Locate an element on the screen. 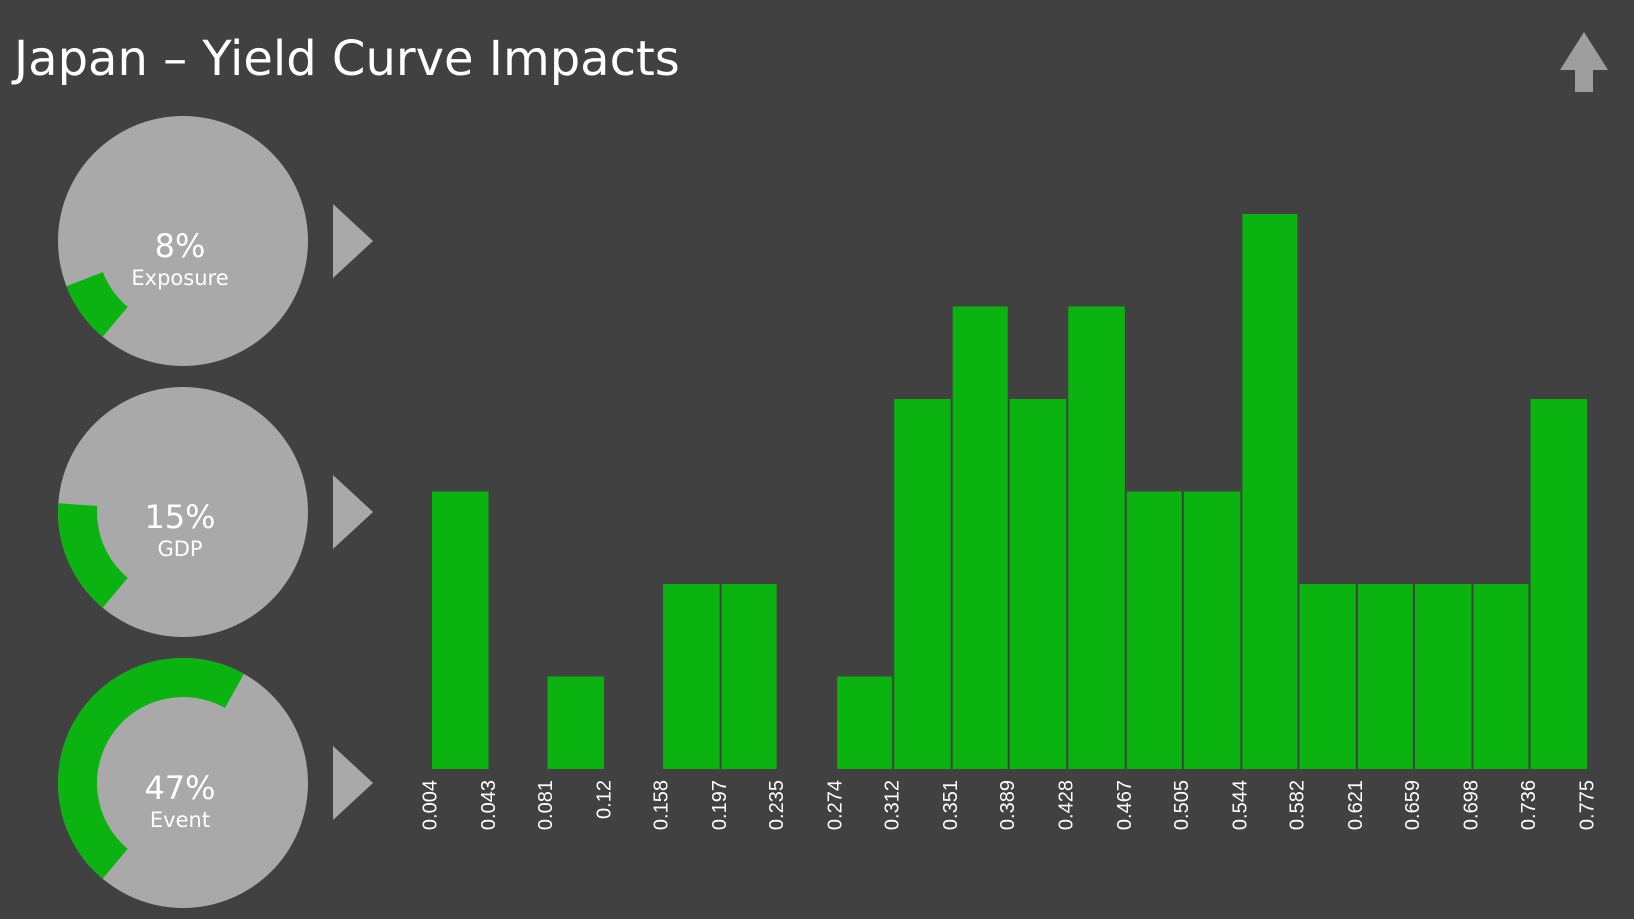  x-tick-label: 0.043 is located at coordinates (489, 805).